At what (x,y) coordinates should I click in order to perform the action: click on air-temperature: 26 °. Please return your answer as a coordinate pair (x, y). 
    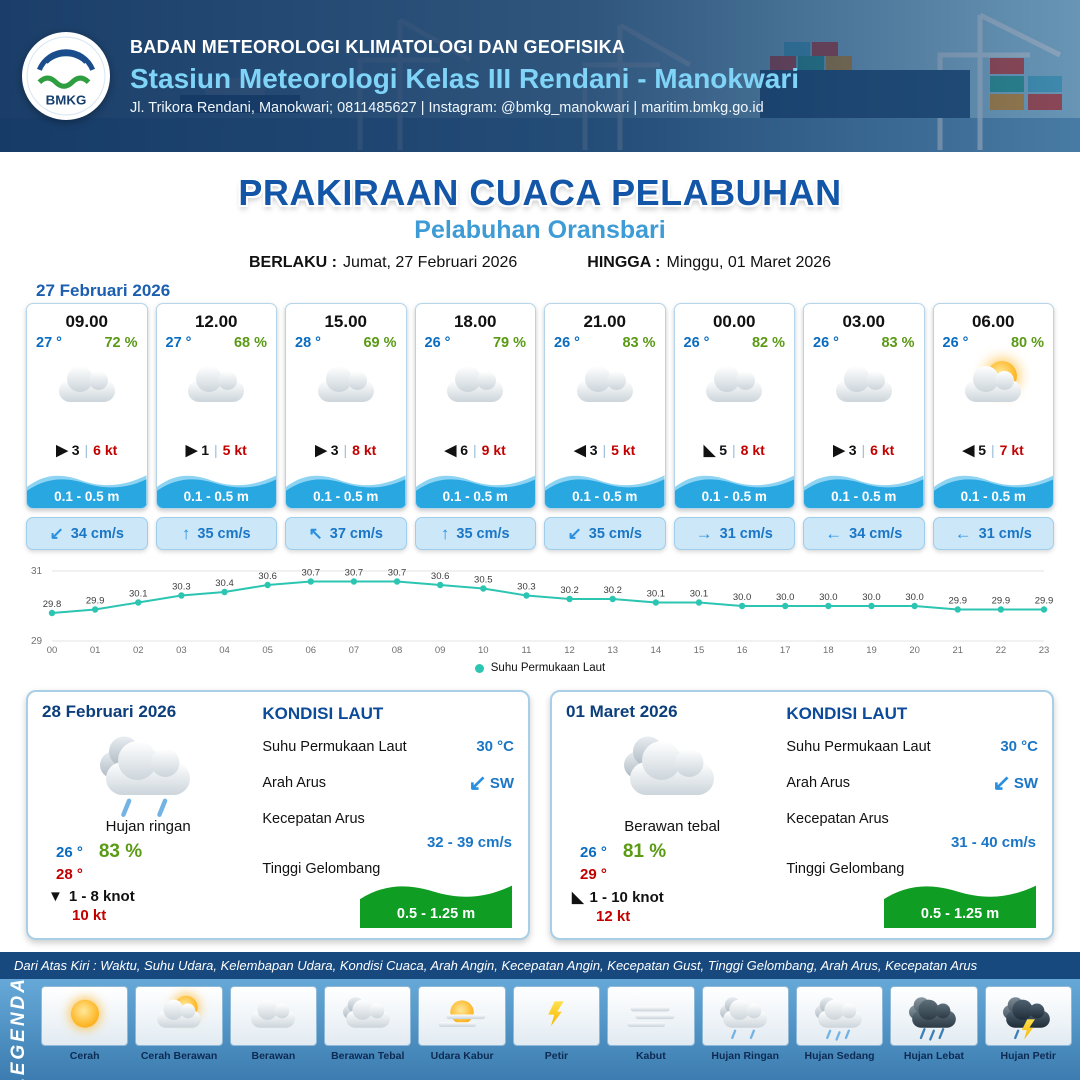
    Looking at the image, I should click on (437, 343).